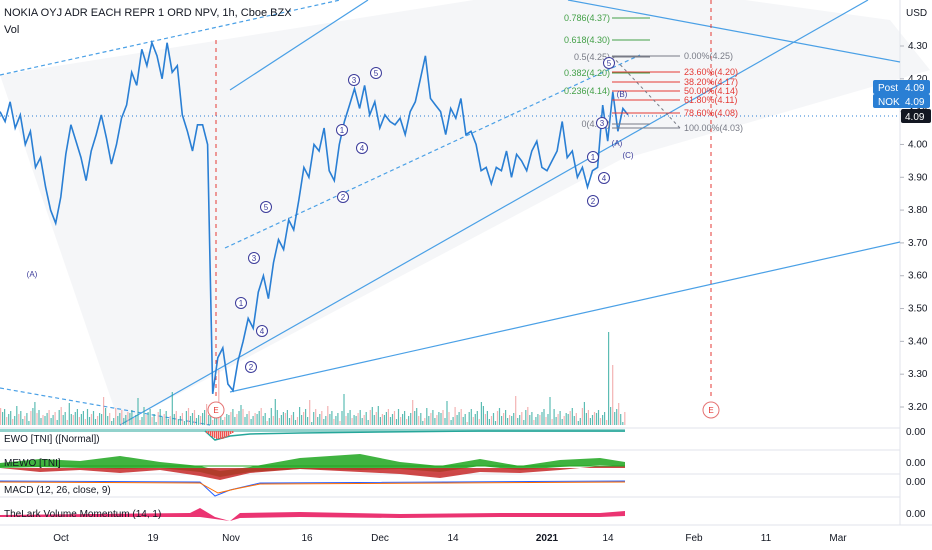 This screenshot has width=932, height=550. I want to click on wave-label-number: 2, so click(251, 367).